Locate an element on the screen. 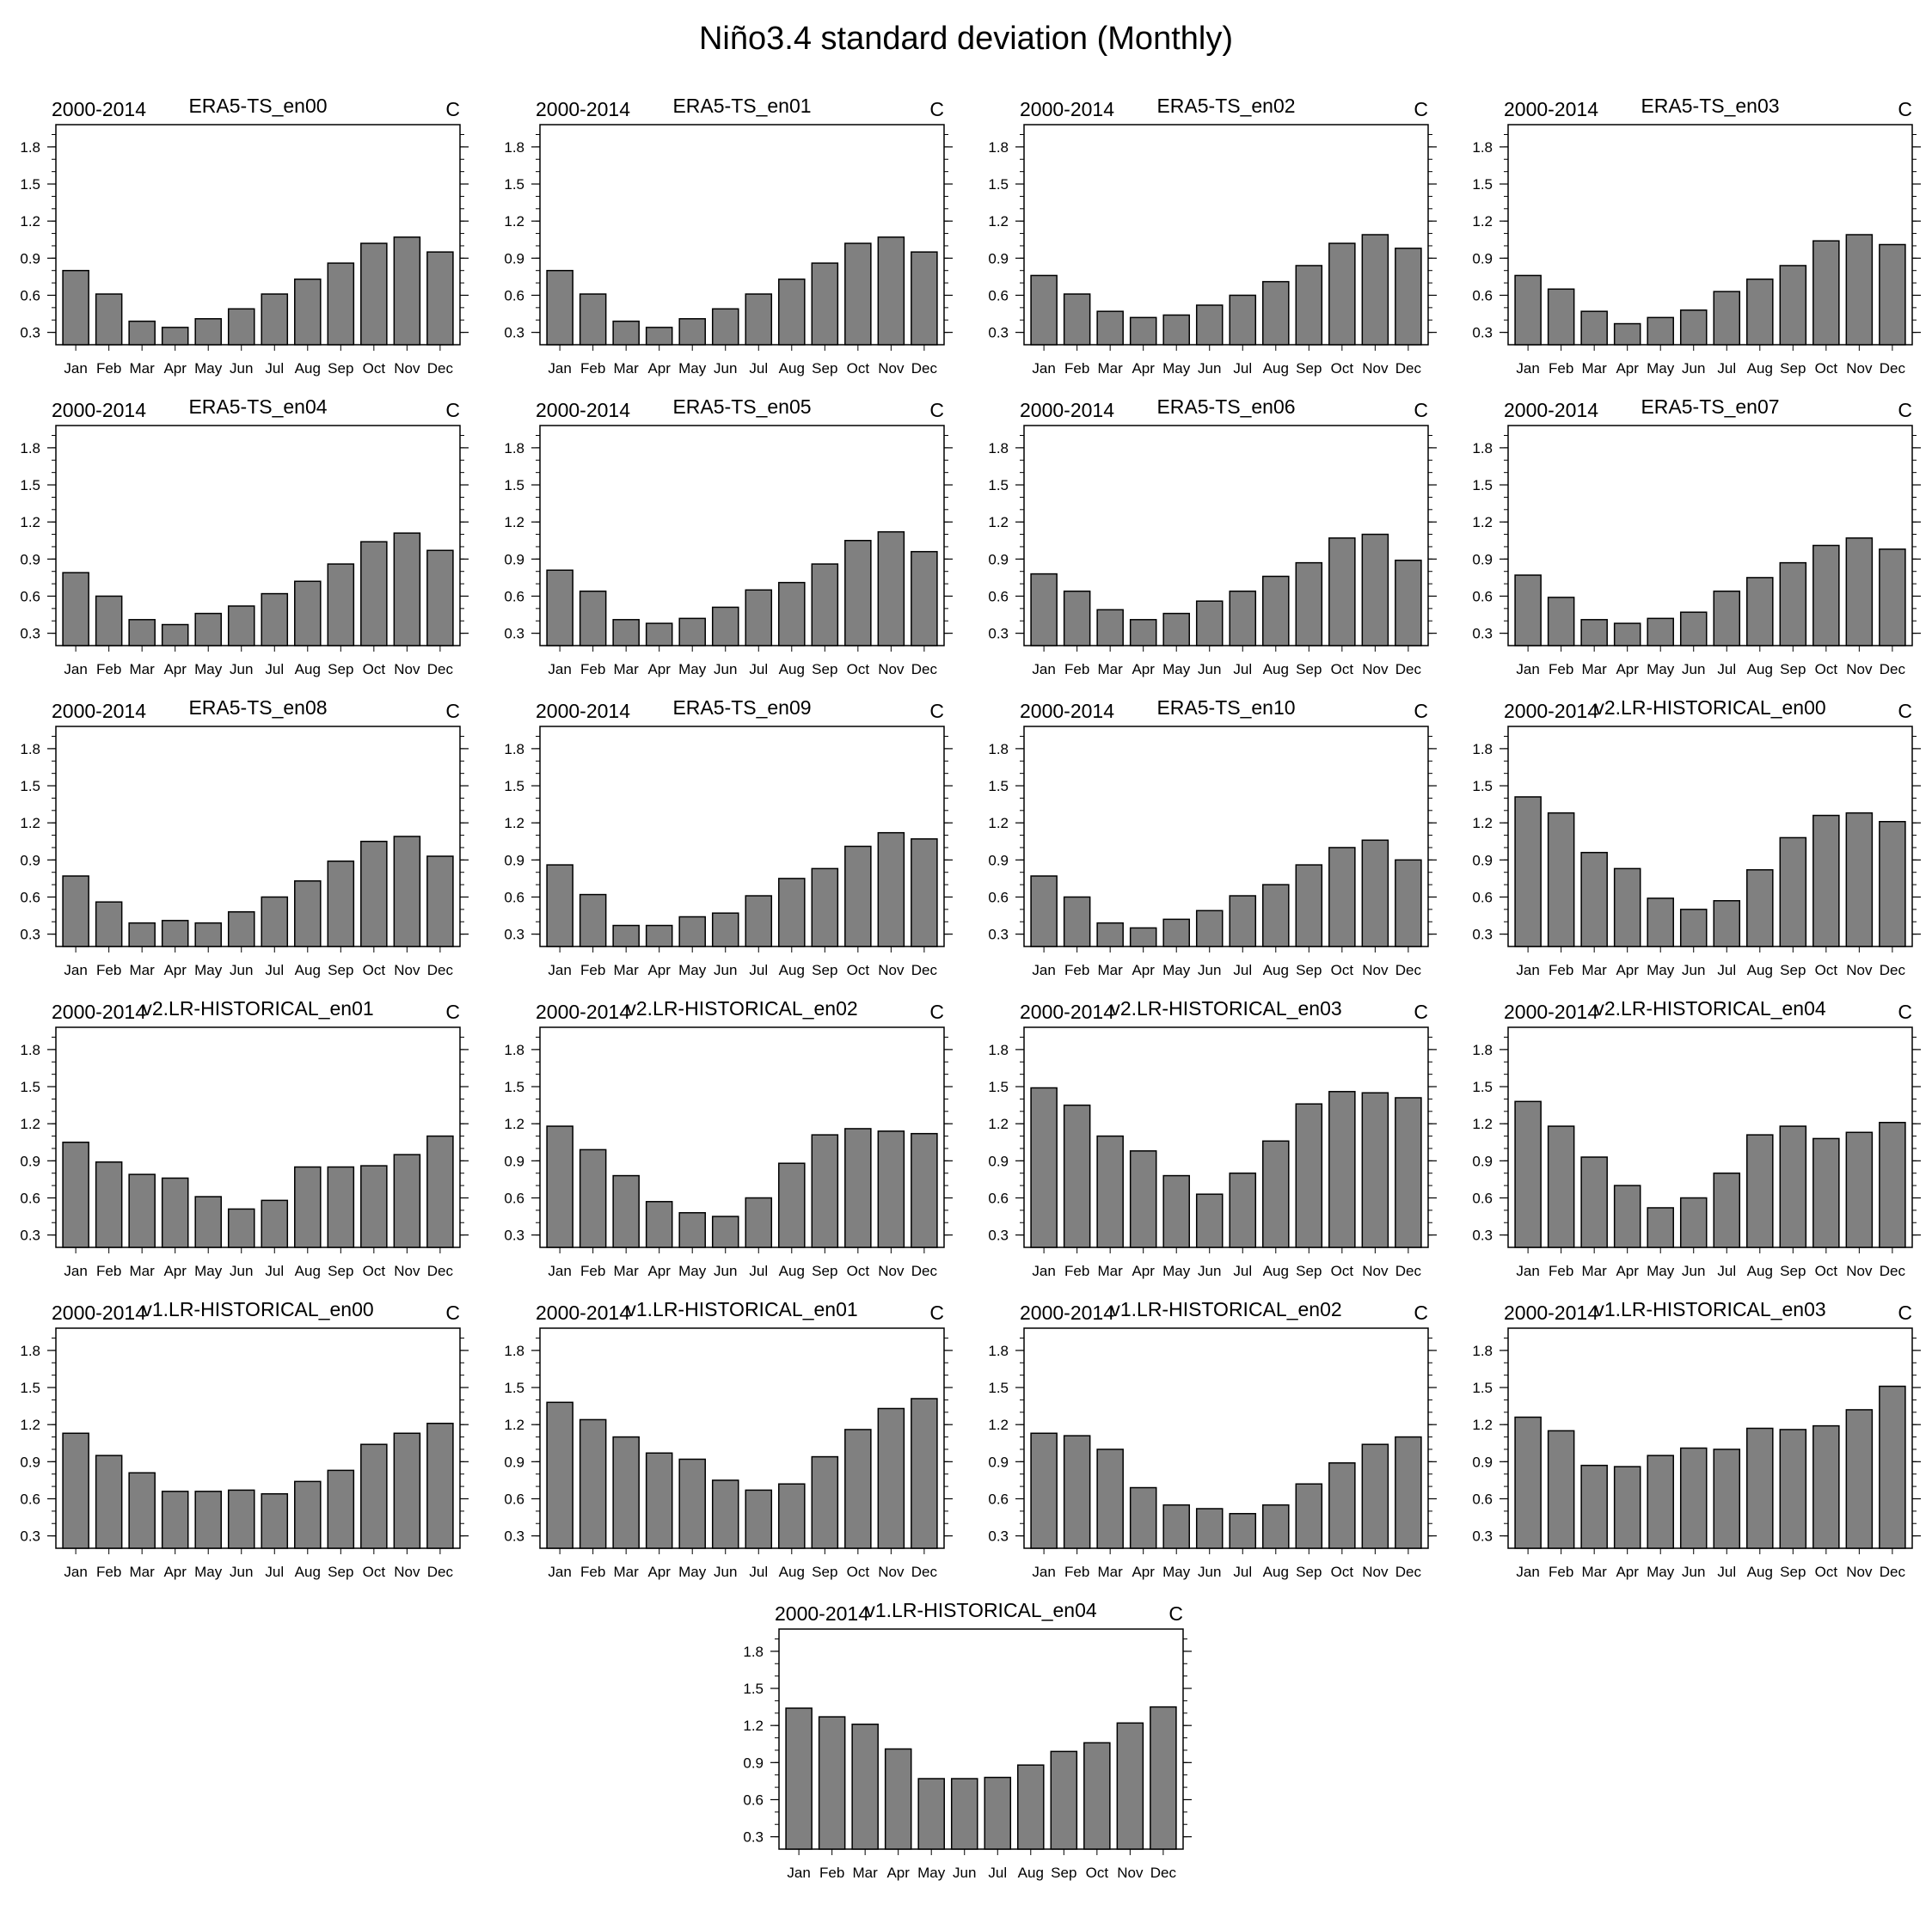  panel-title: ERA5-TS_en00 is located at coordinates (257, 106).